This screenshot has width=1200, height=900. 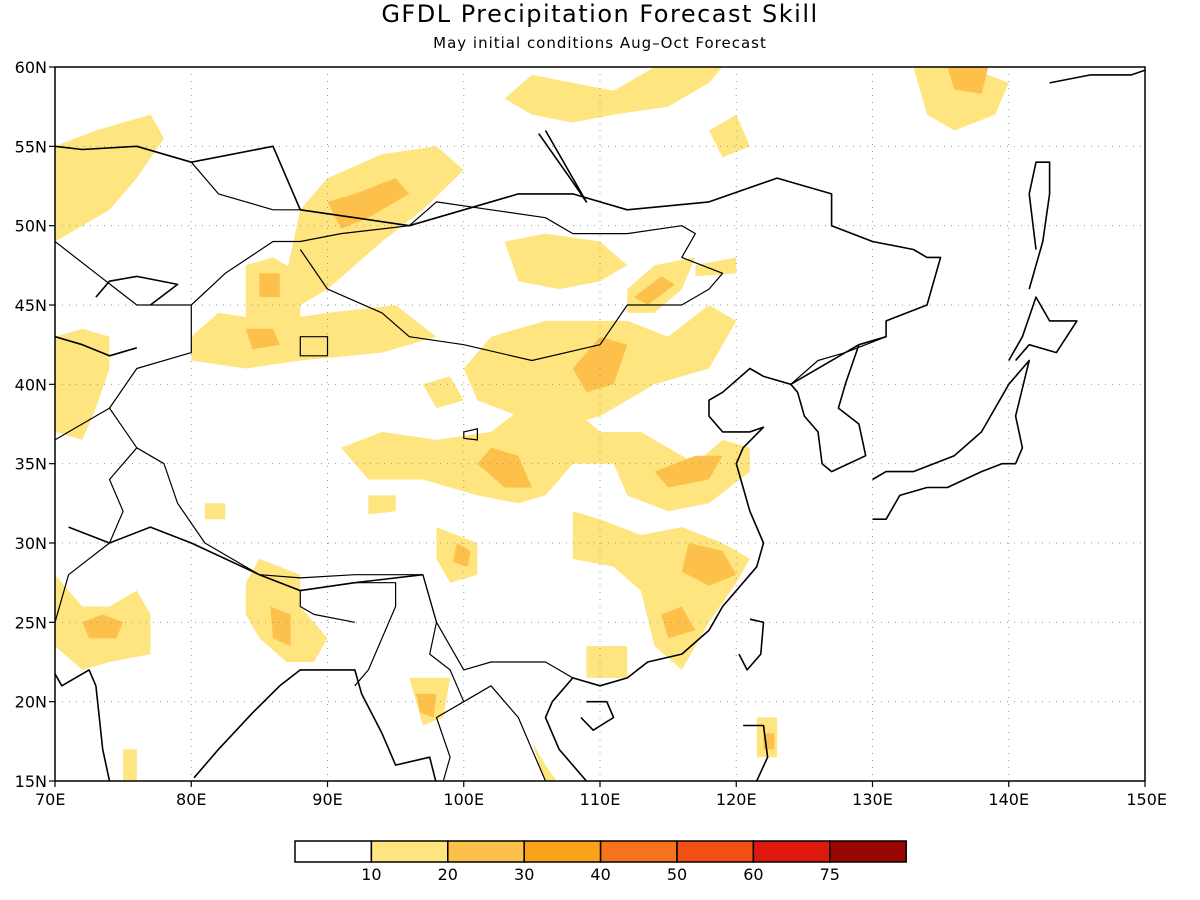 I want to click on chart-title: GFDL Precipitation Forecast Skill, so click(x=600, y=14).